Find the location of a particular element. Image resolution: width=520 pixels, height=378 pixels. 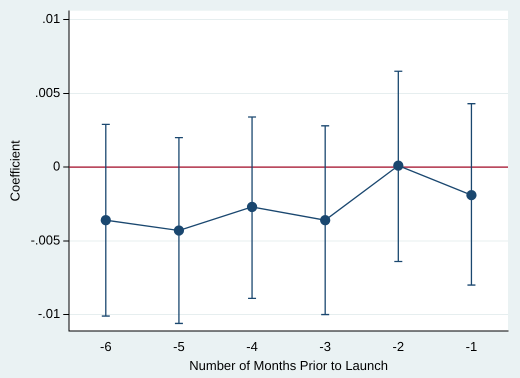

y-tick-label: -.005 is located at coordinates (45, 240).